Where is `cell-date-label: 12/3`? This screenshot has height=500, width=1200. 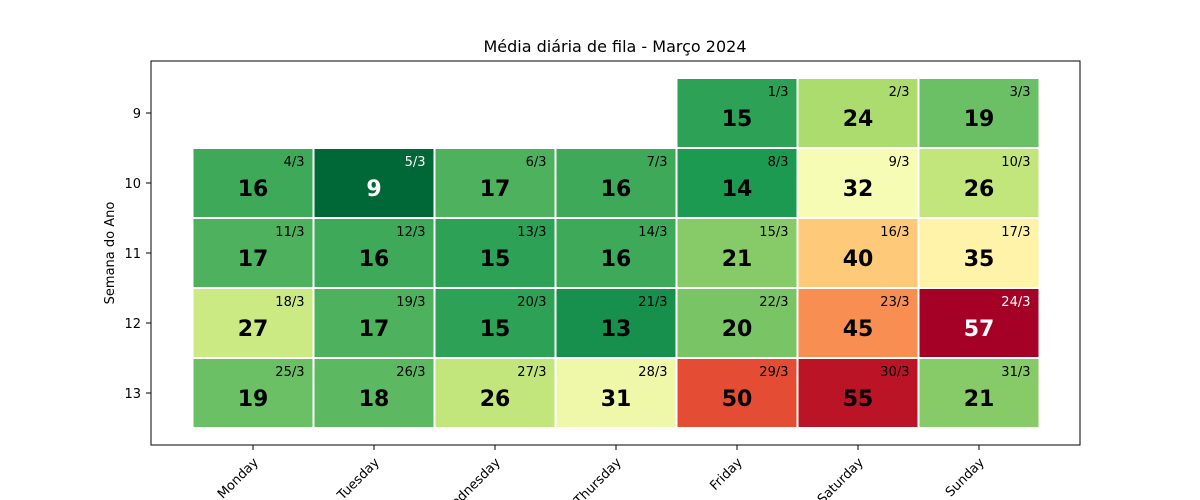 cell-date-label: 12/3 is located at coordinates (410, 232).